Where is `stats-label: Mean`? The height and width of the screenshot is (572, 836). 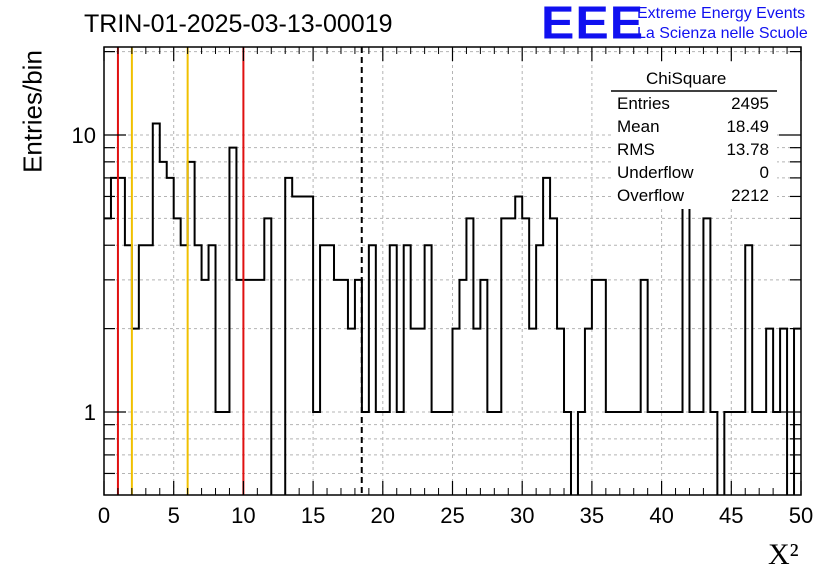 stats-label: Mean is located at coordinates (638, 126).